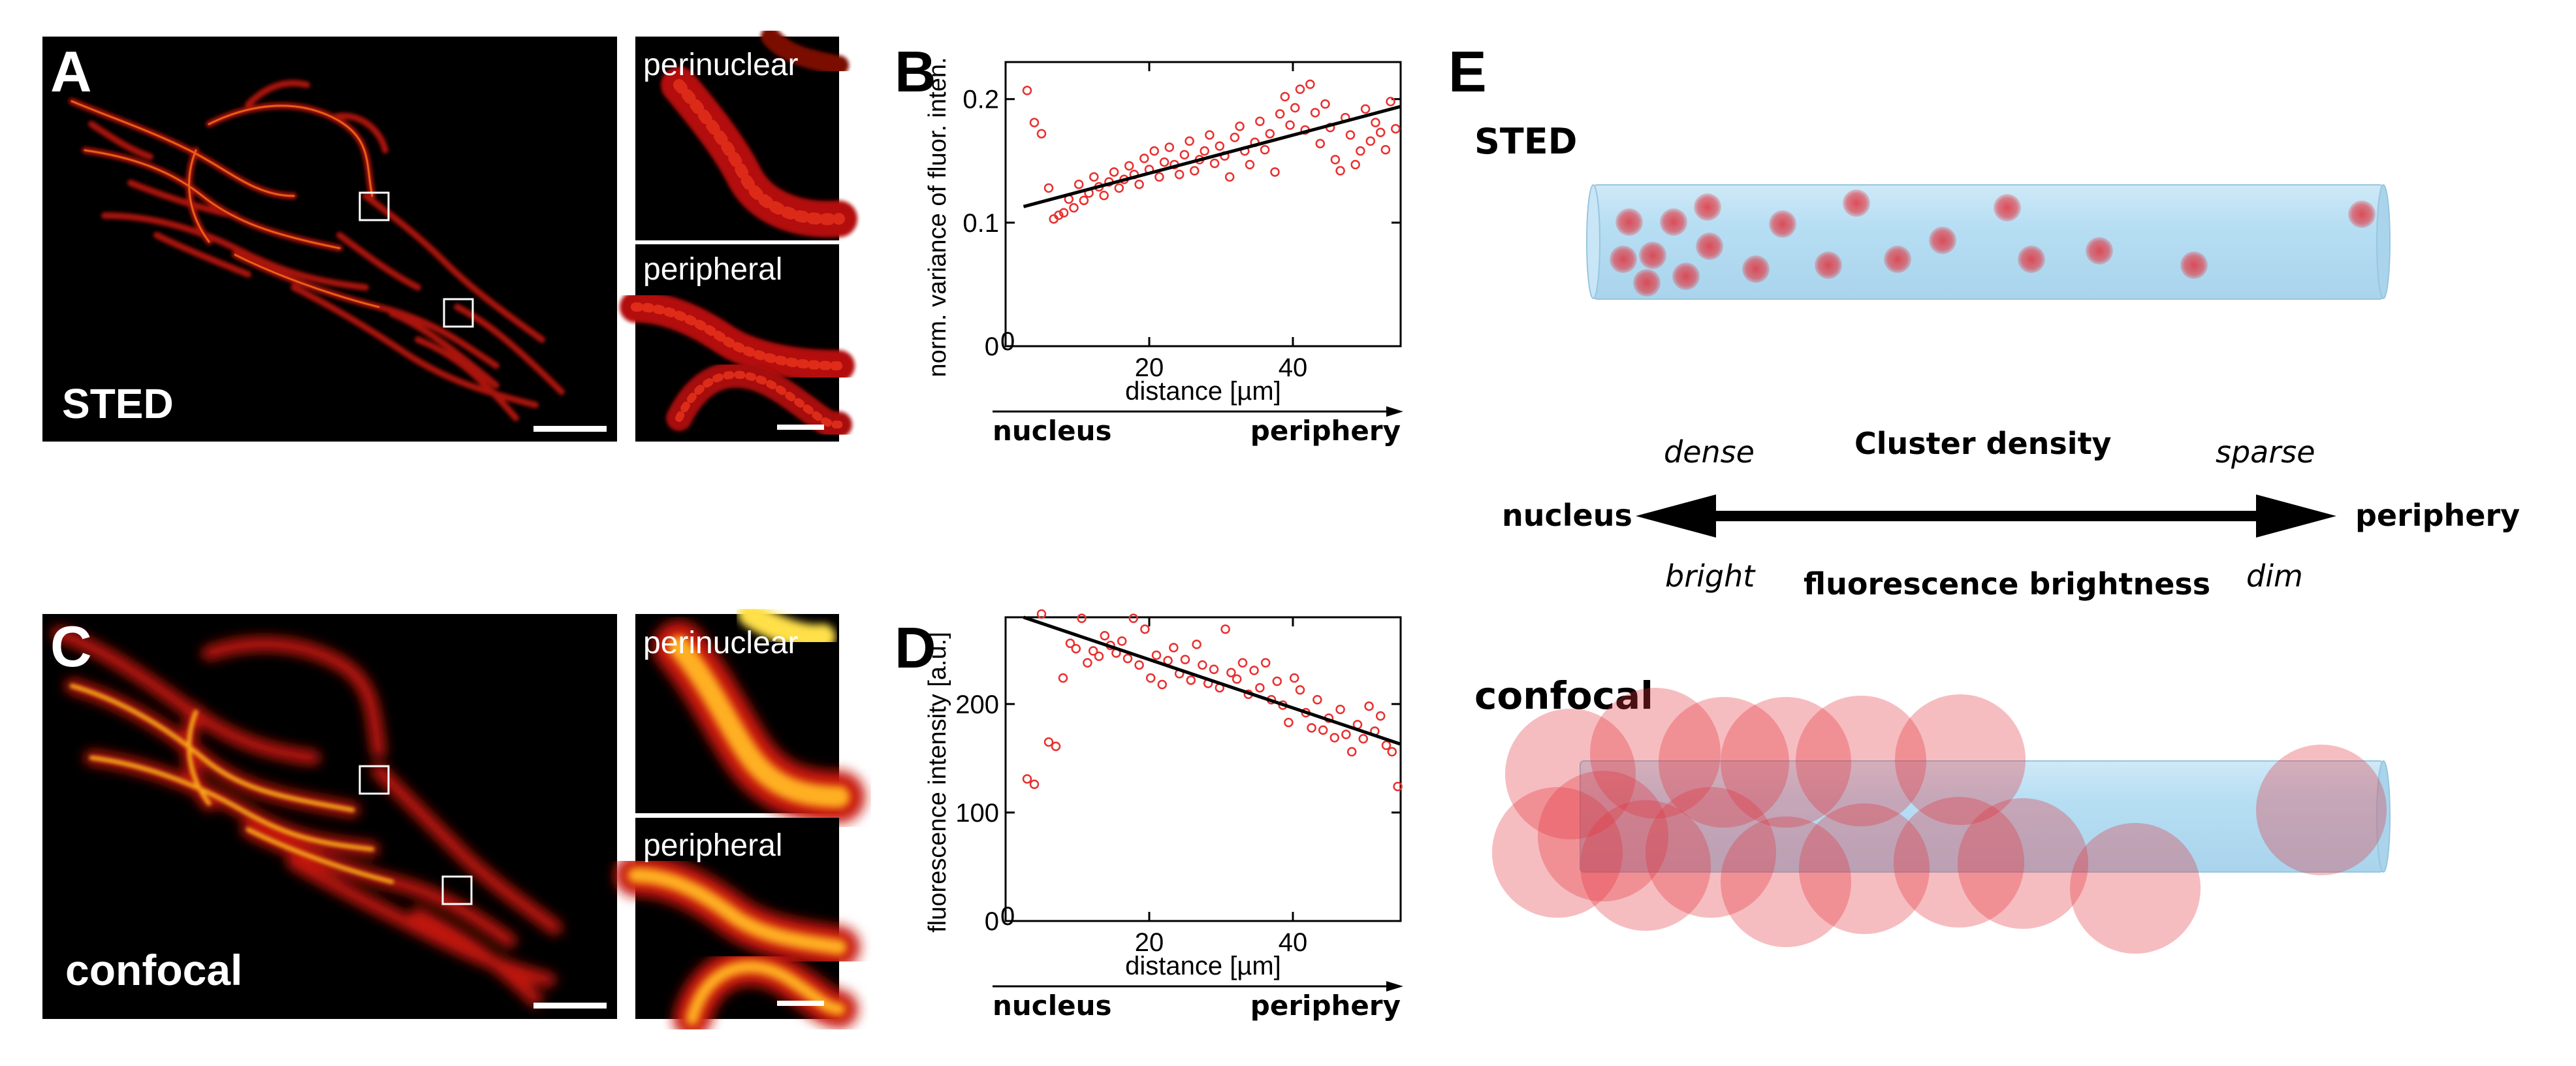 This screenshot has width=2576, height=1066. I want to click on inset-label-perinuclear: perinuclear, so click(721, 65).